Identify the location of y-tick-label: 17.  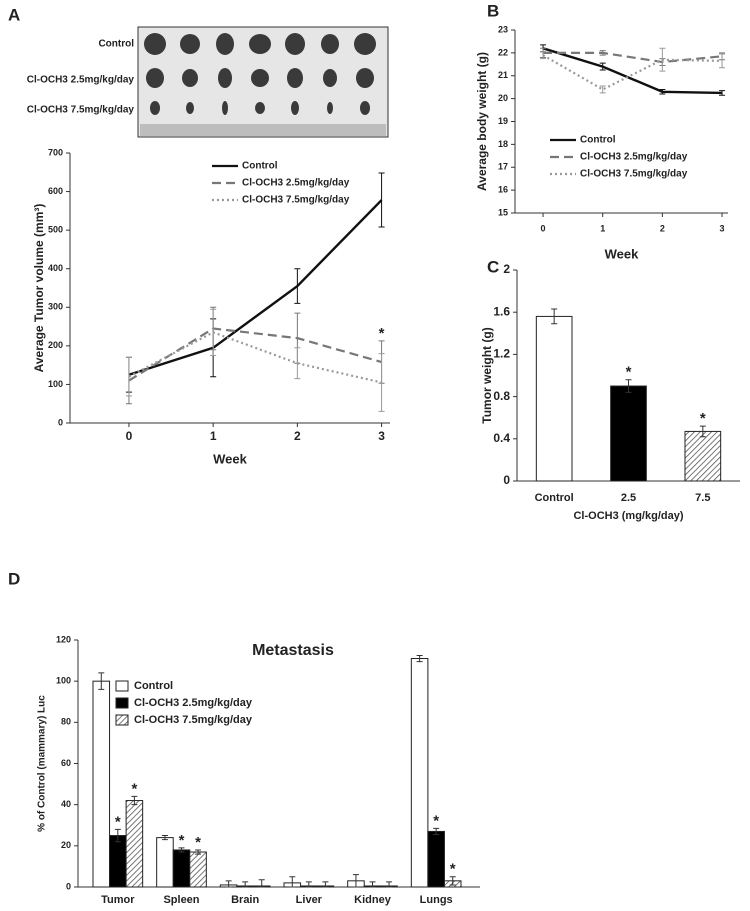
(503, 167).